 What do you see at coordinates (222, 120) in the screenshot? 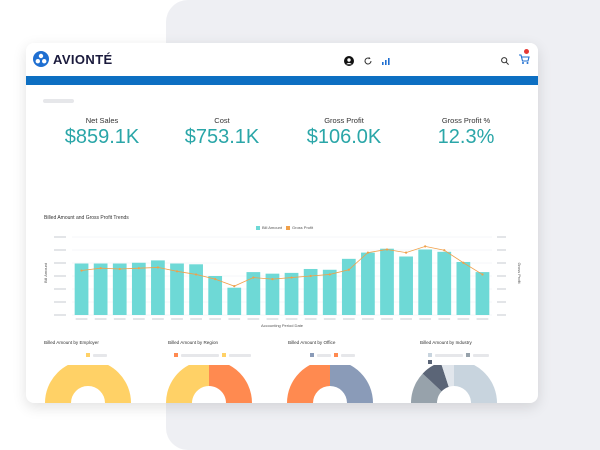
I see `kpi-label: Cost` at bounding box center [222, 120].